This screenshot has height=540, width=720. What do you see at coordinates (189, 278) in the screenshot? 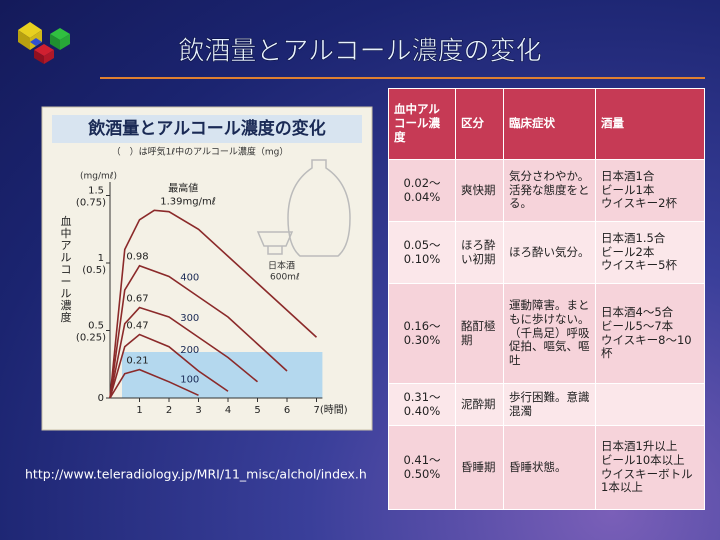
I see `series-label: 400` at bounding box center [189, 278].